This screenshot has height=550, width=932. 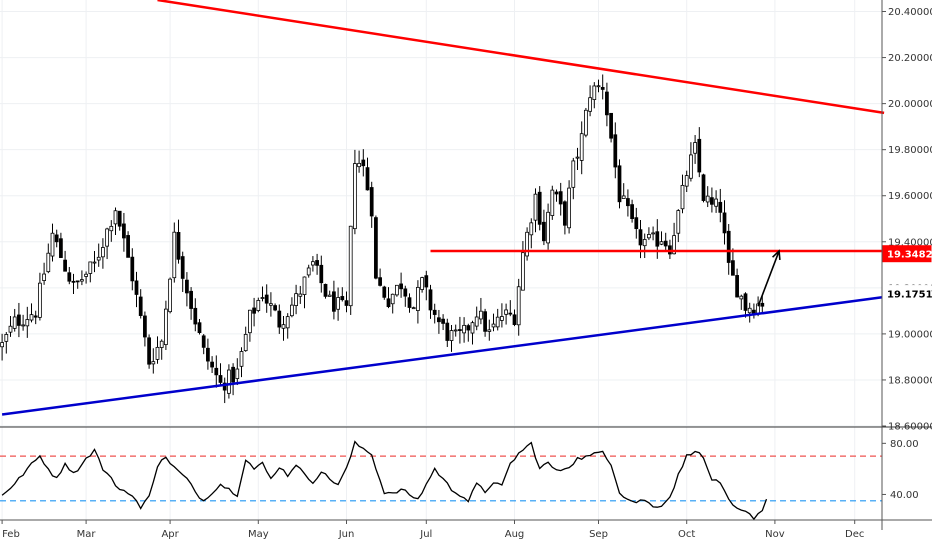 I want to click on month-tick-label: Apr, so click(x=170, y=534).